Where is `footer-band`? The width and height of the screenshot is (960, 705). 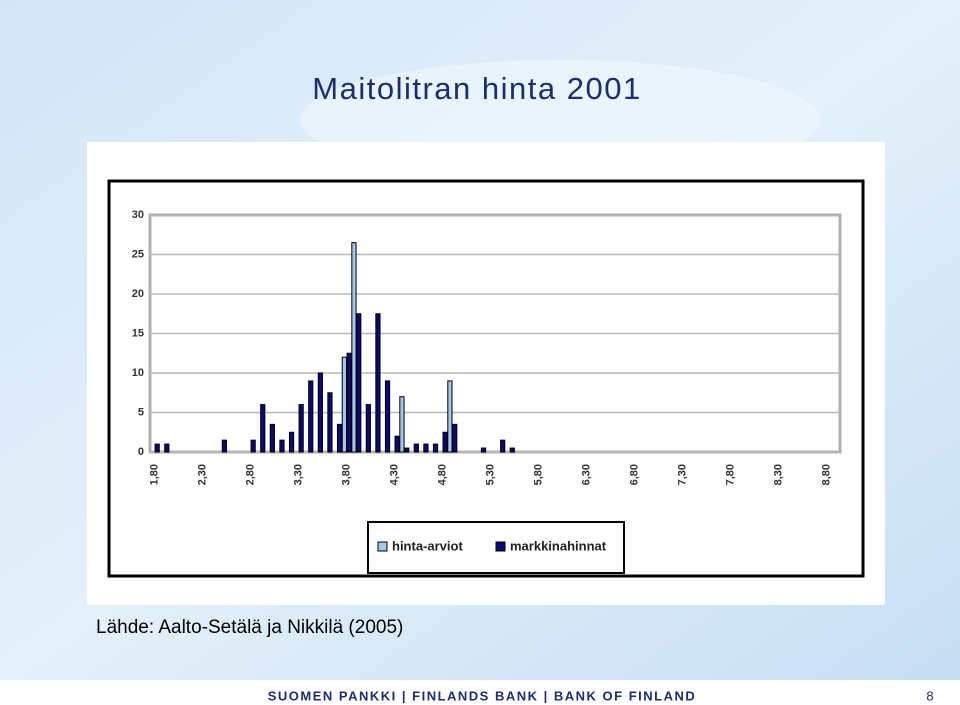 footer-band is located at coordinates (480, 692).